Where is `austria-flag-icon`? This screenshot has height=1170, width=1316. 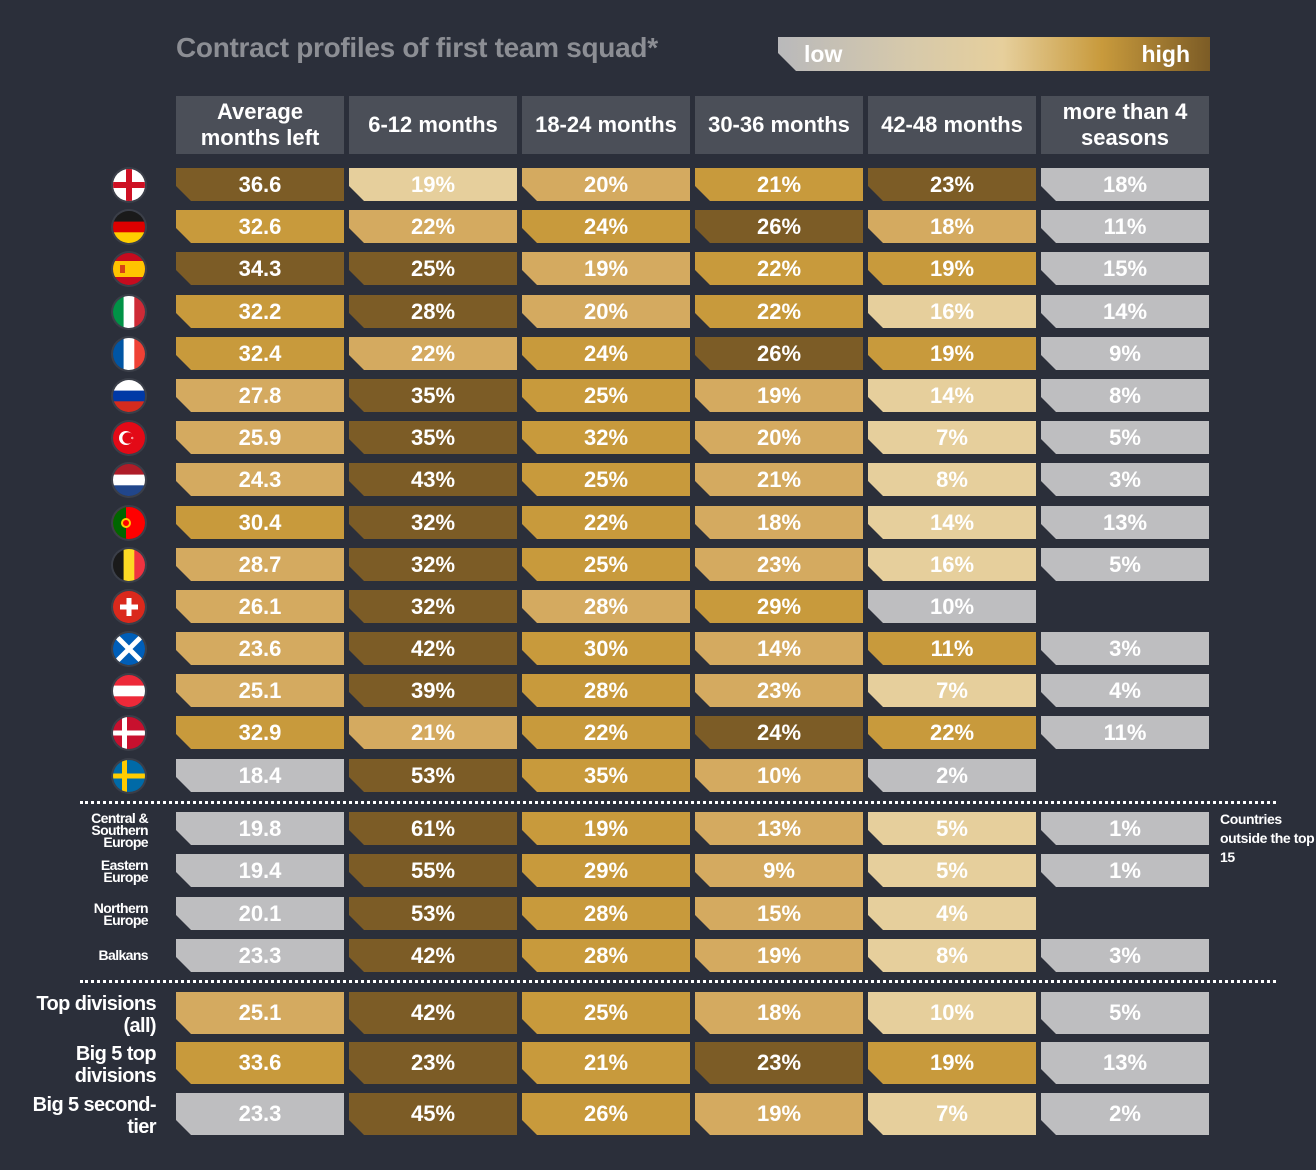
austria-flag-icon is located at coordinates (129, 690).